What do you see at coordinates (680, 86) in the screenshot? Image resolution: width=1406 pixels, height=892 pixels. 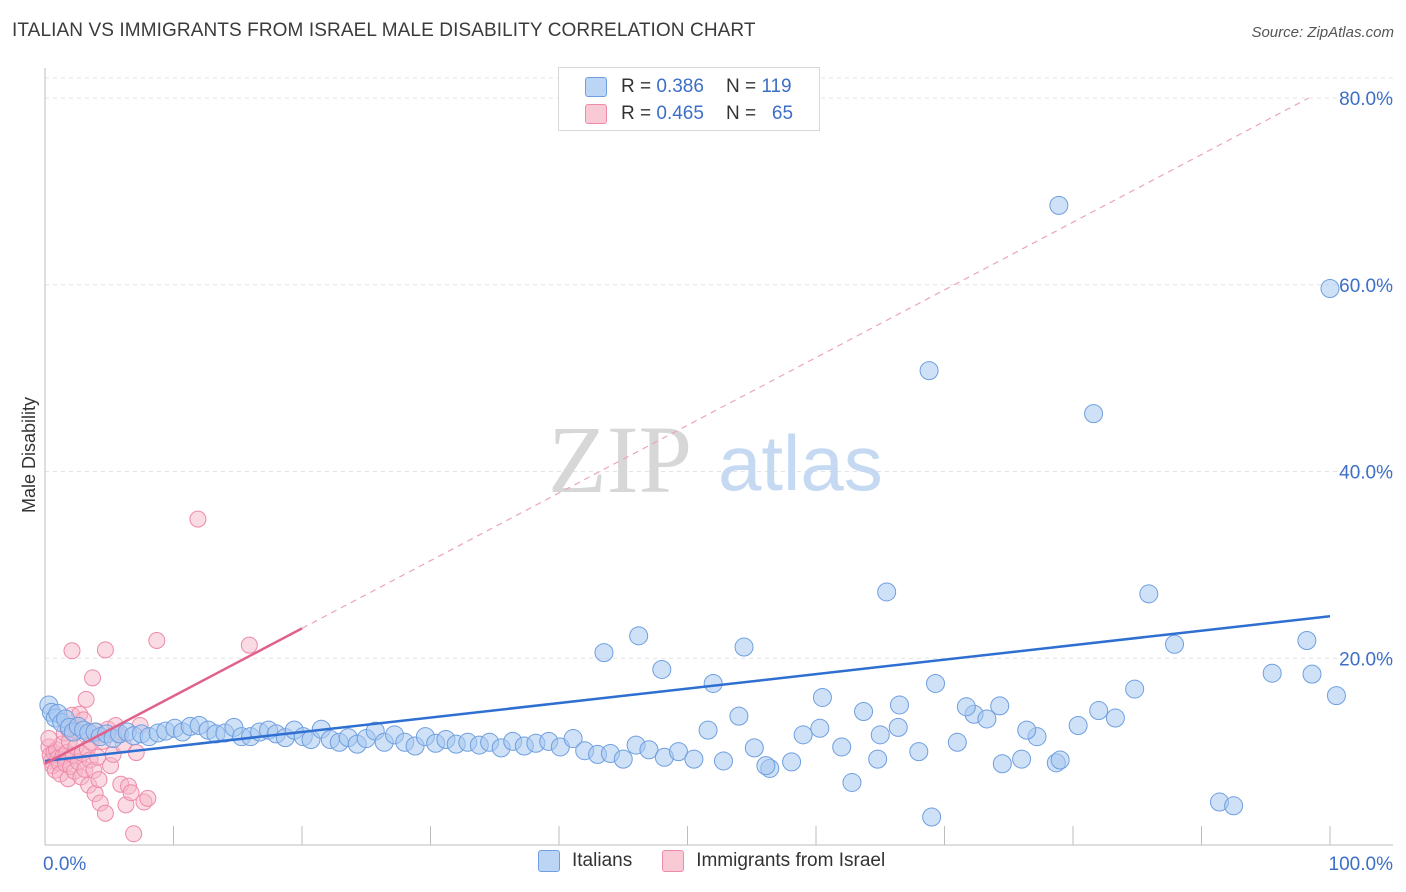 I see `legend-r-value: 0.386` at bounding box center [680, 86].